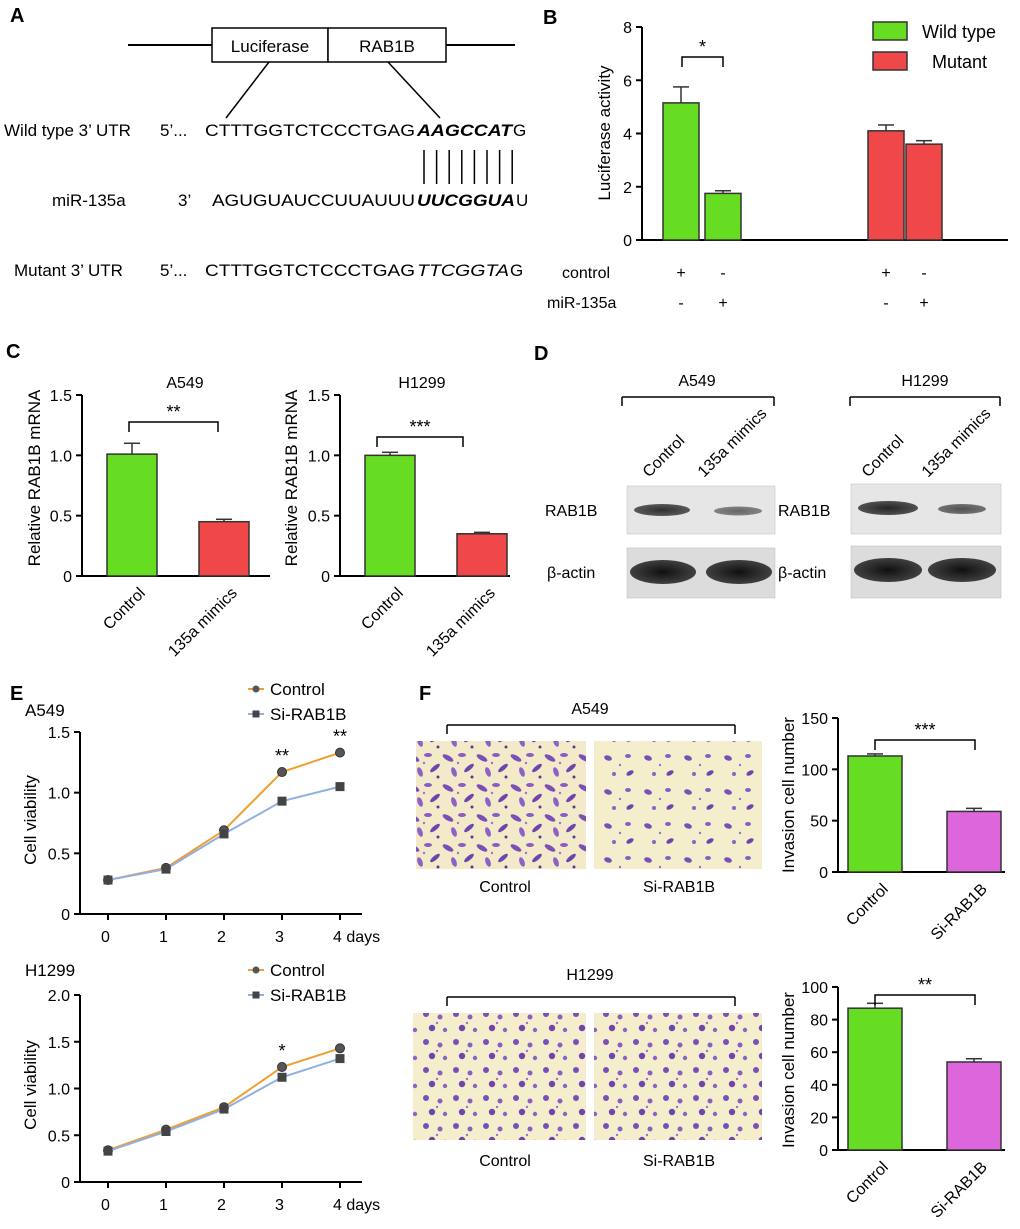  What do you see at coordinates (586, 273) in the screenshot?
I see `chart-b-condition-label: control` at bounding box center [586, 273].